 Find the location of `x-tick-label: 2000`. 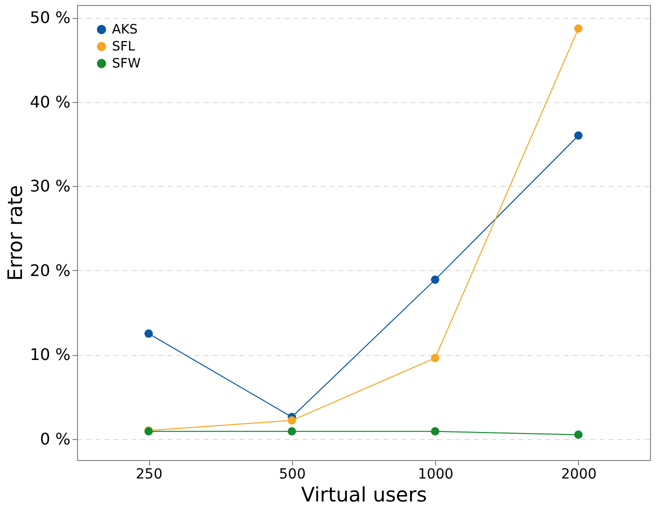

x-tick-label: 2000 is located at coordinates (579, 474).